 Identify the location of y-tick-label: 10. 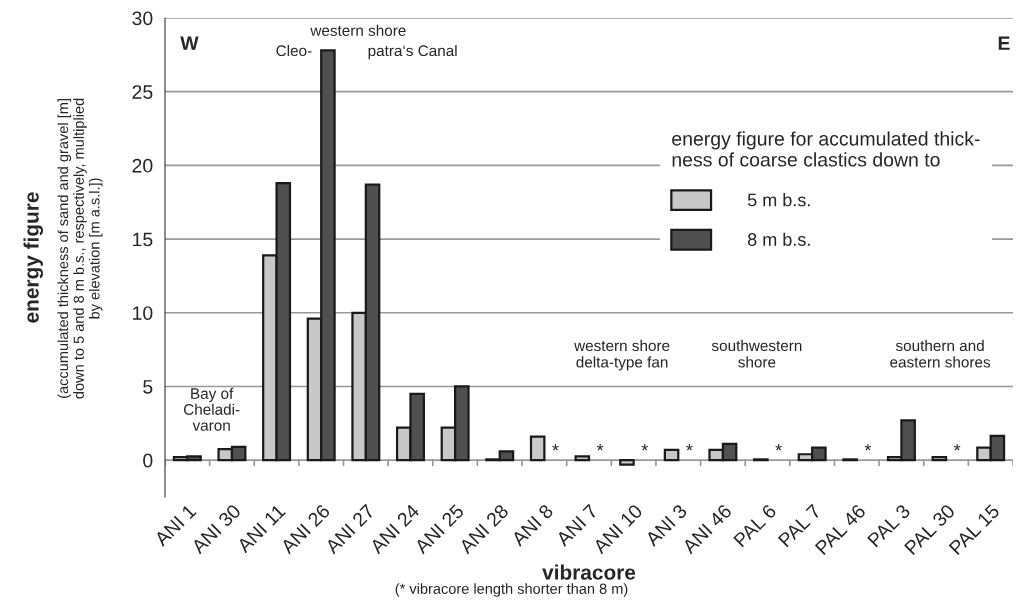
(143, 313).